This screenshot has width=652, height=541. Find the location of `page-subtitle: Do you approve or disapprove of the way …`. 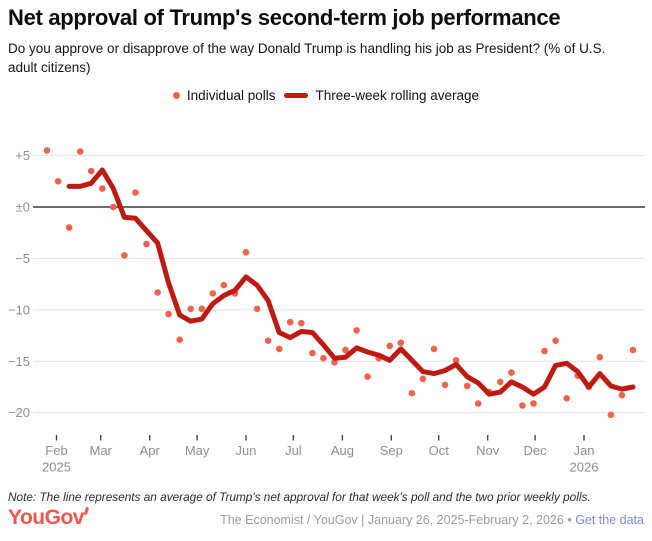

page-subtitle: Do you approve or disapprove of the way … is located at coordinates (307, 58).